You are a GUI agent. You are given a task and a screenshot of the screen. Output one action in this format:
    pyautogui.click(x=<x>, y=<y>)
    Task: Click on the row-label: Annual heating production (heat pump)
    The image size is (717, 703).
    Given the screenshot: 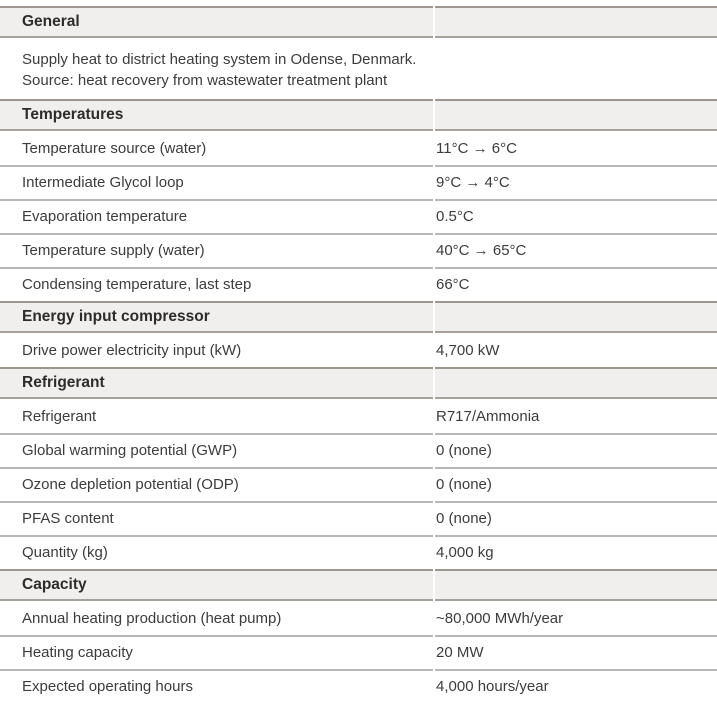 What is the action you would take?
    pyautogui.click(x=152, y=618)
    